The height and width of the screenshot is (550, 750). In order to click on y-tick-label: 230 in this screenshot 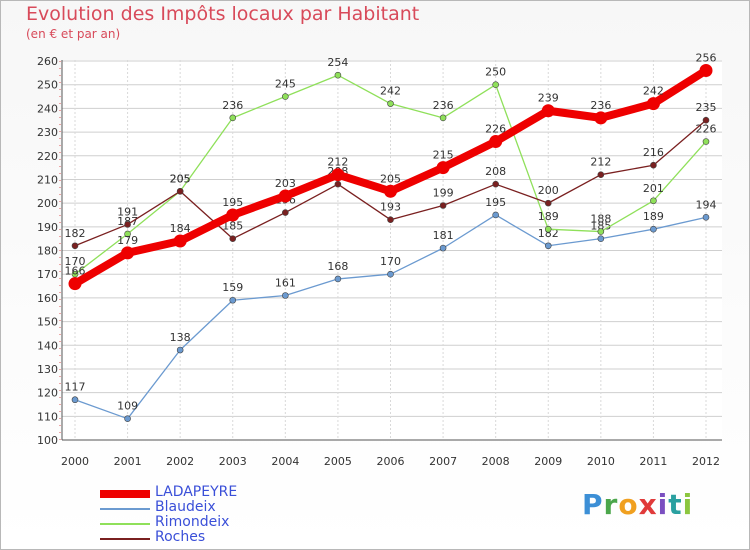, I will do `click(47, 132)`.